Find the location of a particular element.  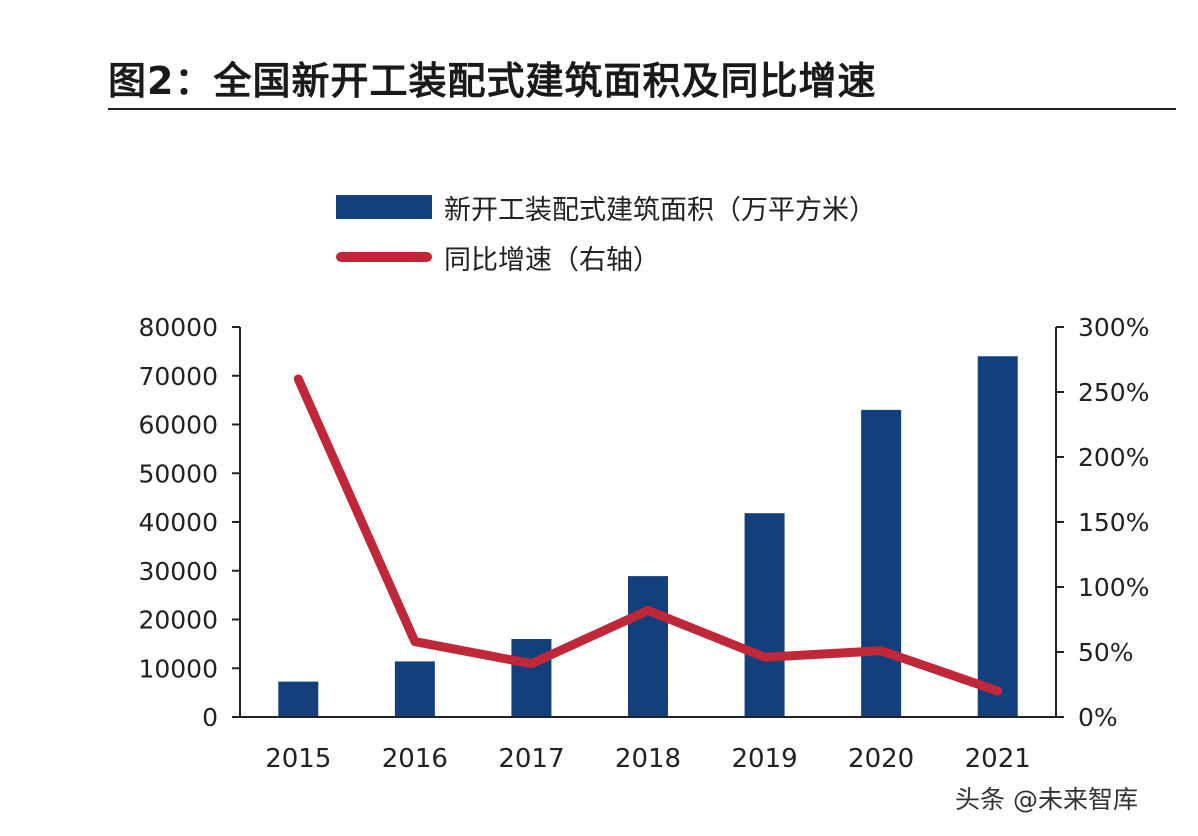

y-right-tick-label: 200% is located at coordinates (1113, 457).